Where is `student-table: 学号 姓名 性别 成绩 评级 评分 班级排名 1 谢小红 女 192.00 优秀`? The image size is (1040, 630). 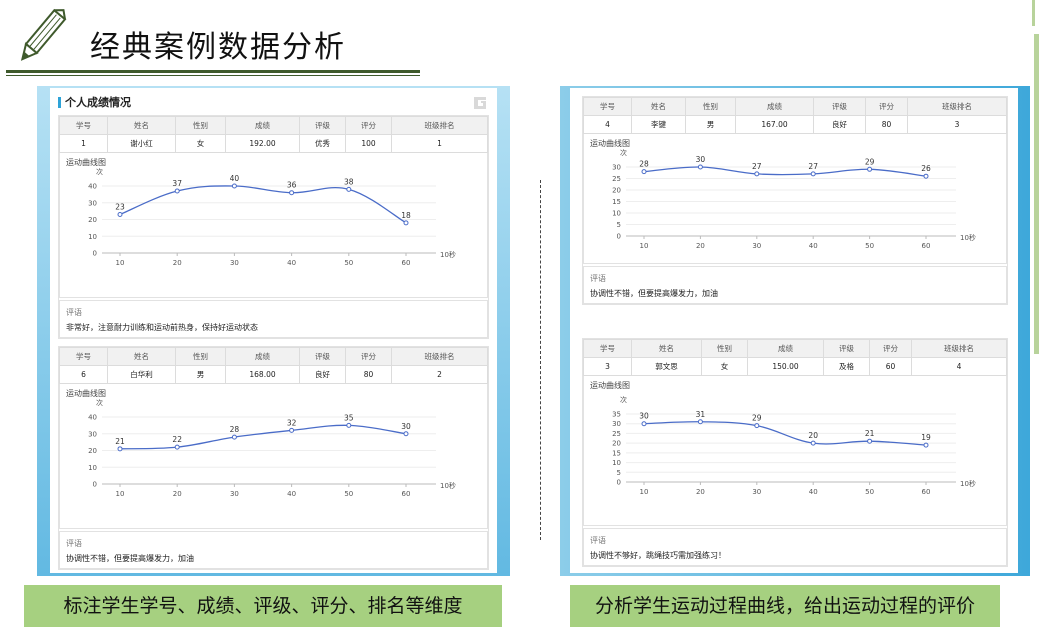 student-table: 学号 姓名 性别 成绩 评级 评分 班级排名 1 谢小红 女 192.00 优秀 is located at coordinates (273, 134).